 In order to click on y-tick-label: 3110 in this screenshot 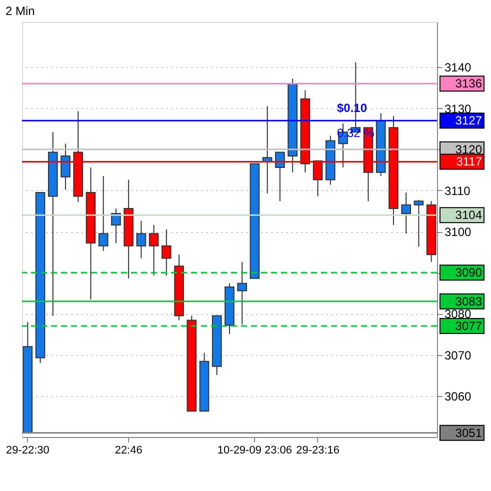, I will do `click(457, 191)`.